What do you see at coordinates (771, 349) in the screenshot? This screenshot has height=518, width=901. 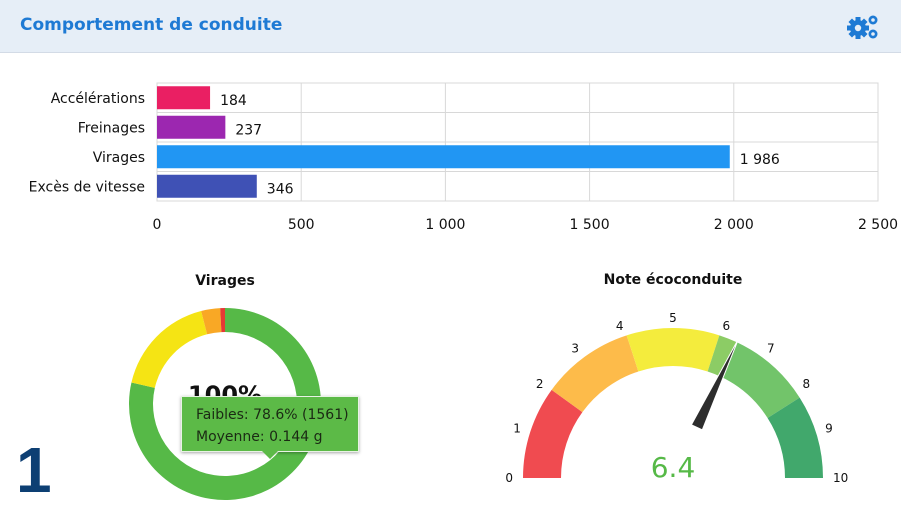 I see `gauge-tick-label: 7` at bounding box center [771, 349].